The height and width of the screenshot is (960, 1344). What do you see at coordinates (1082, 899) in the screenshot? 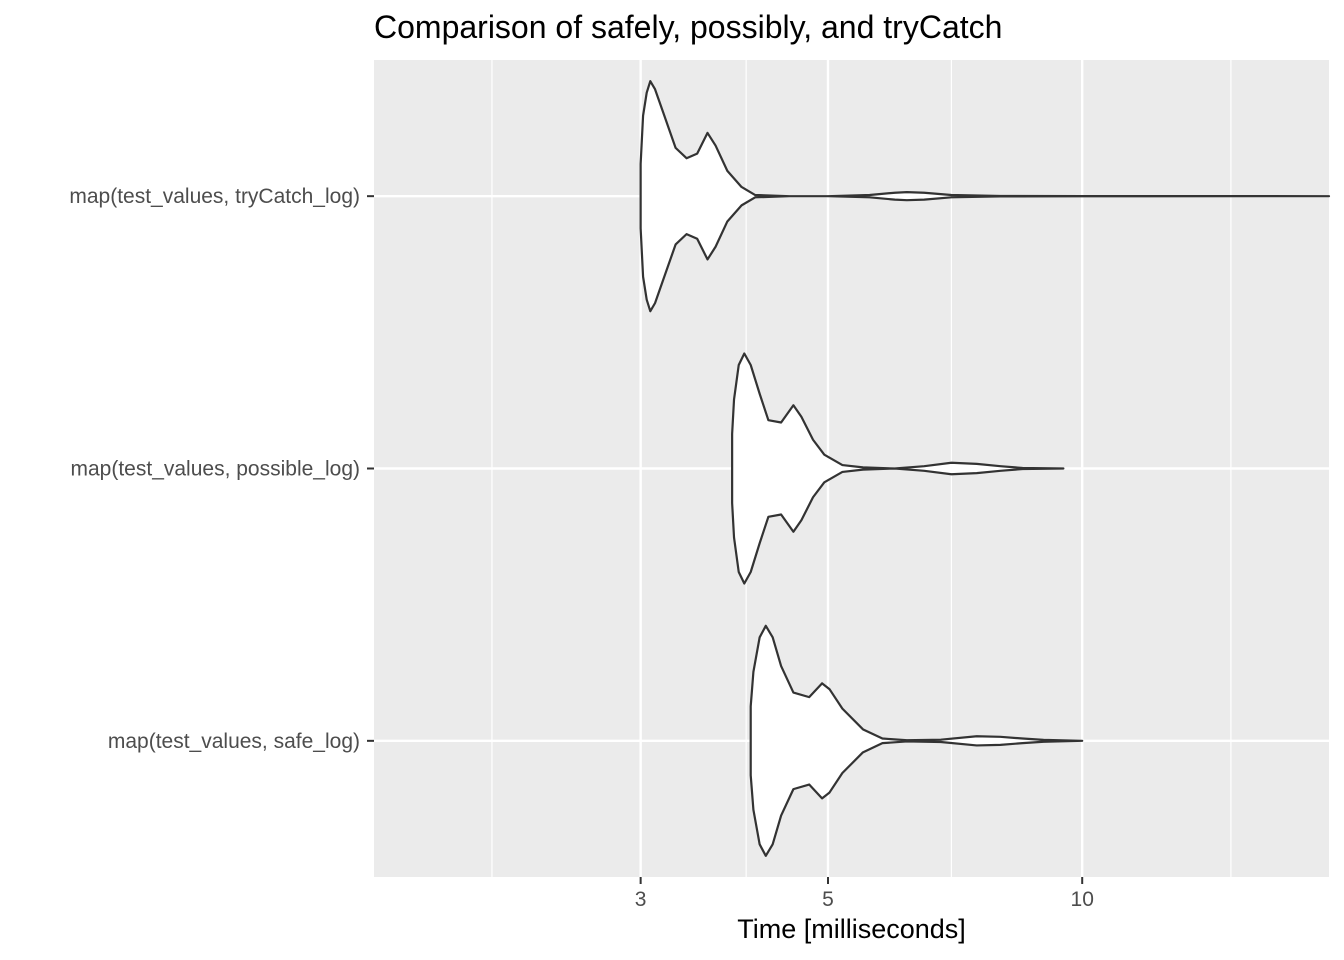
I see `x-tick-label: 10` at bounding box center [1082, 899].